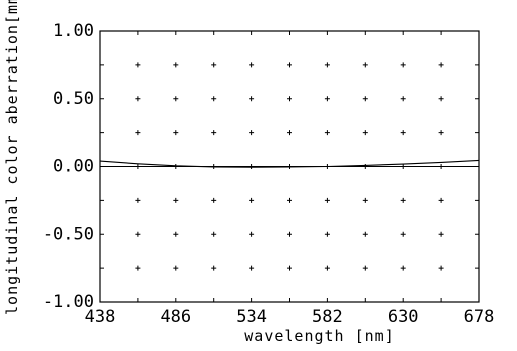 The height and width of the screenshot is (351, 517). Describe the element at coordinates (251, 317) in the screenshot. I see `x-tick-label: 534` at that location.